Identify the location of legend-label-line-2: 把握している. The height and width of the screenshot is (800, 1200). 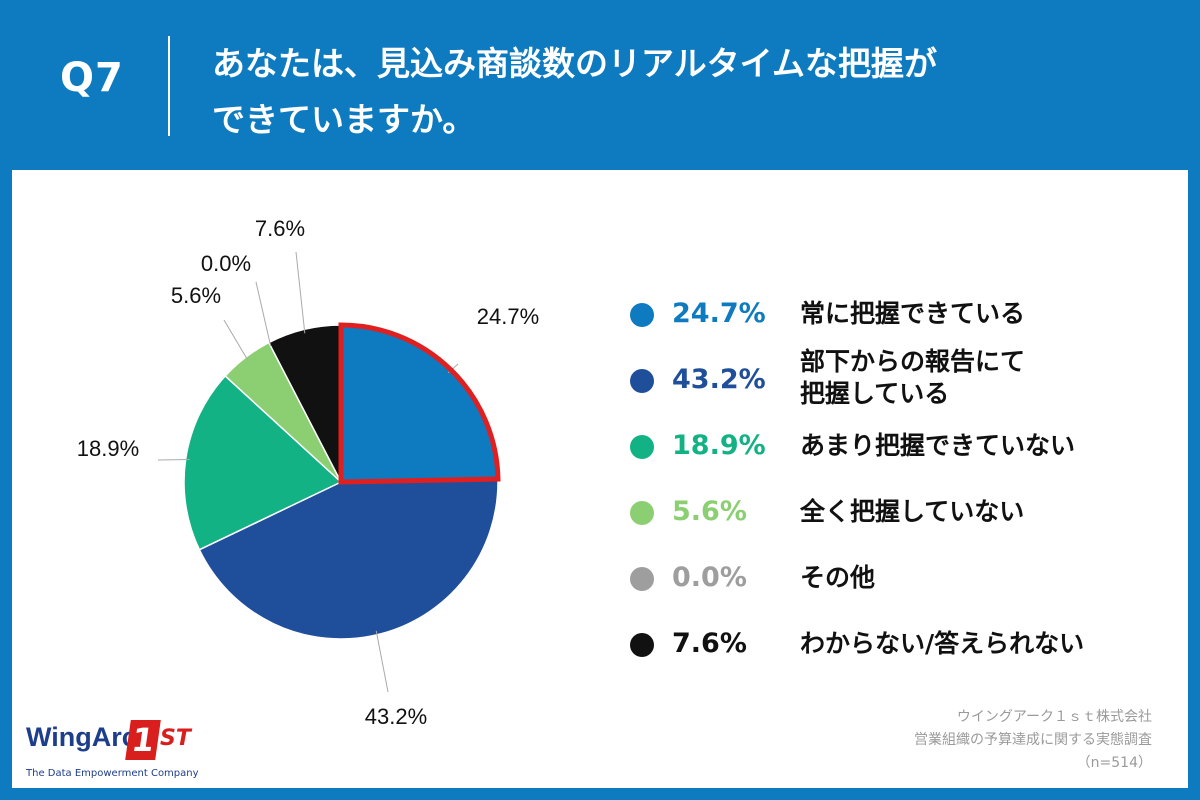
(875, 393).